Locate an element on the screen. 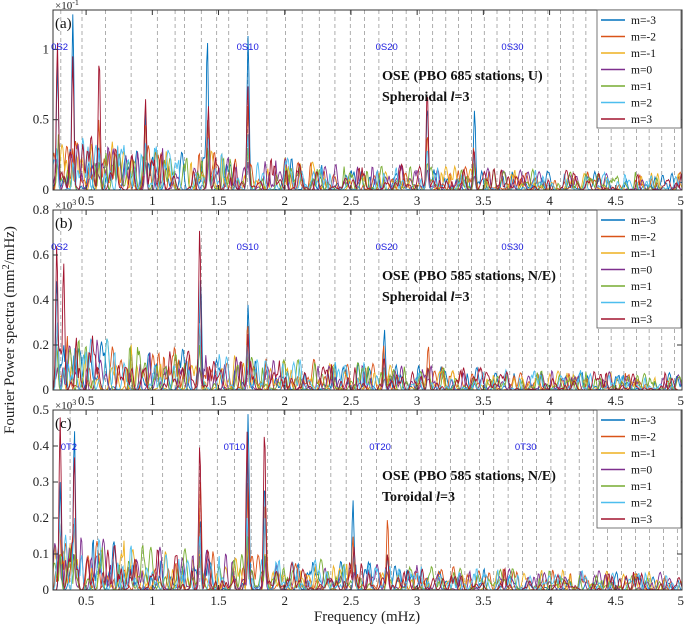 The image size is (685, 630). annotation-subtitle: Toroidal l=3 is located at coordinates (418, 497).